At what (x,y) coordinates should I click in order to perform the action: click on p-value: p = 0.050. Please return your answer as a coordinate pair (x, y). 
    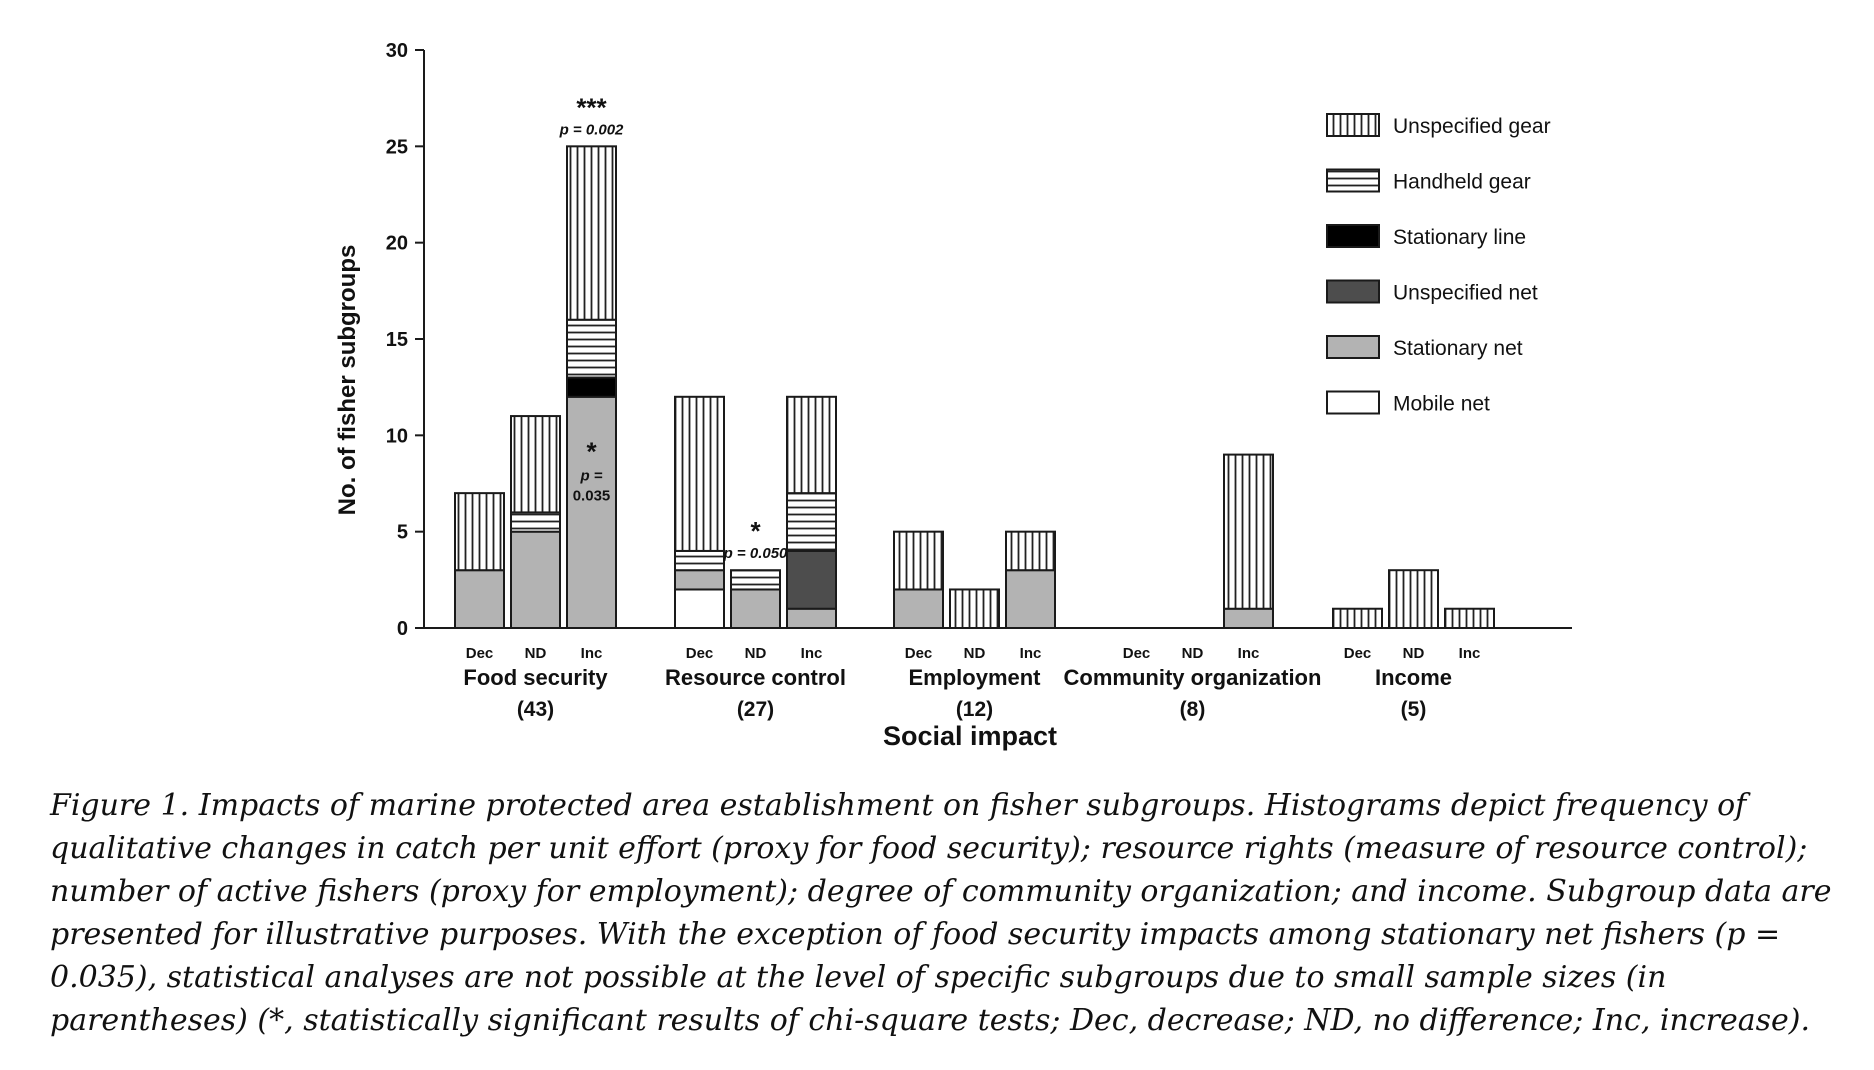
    Looking at the image, I should click on (755, 553).